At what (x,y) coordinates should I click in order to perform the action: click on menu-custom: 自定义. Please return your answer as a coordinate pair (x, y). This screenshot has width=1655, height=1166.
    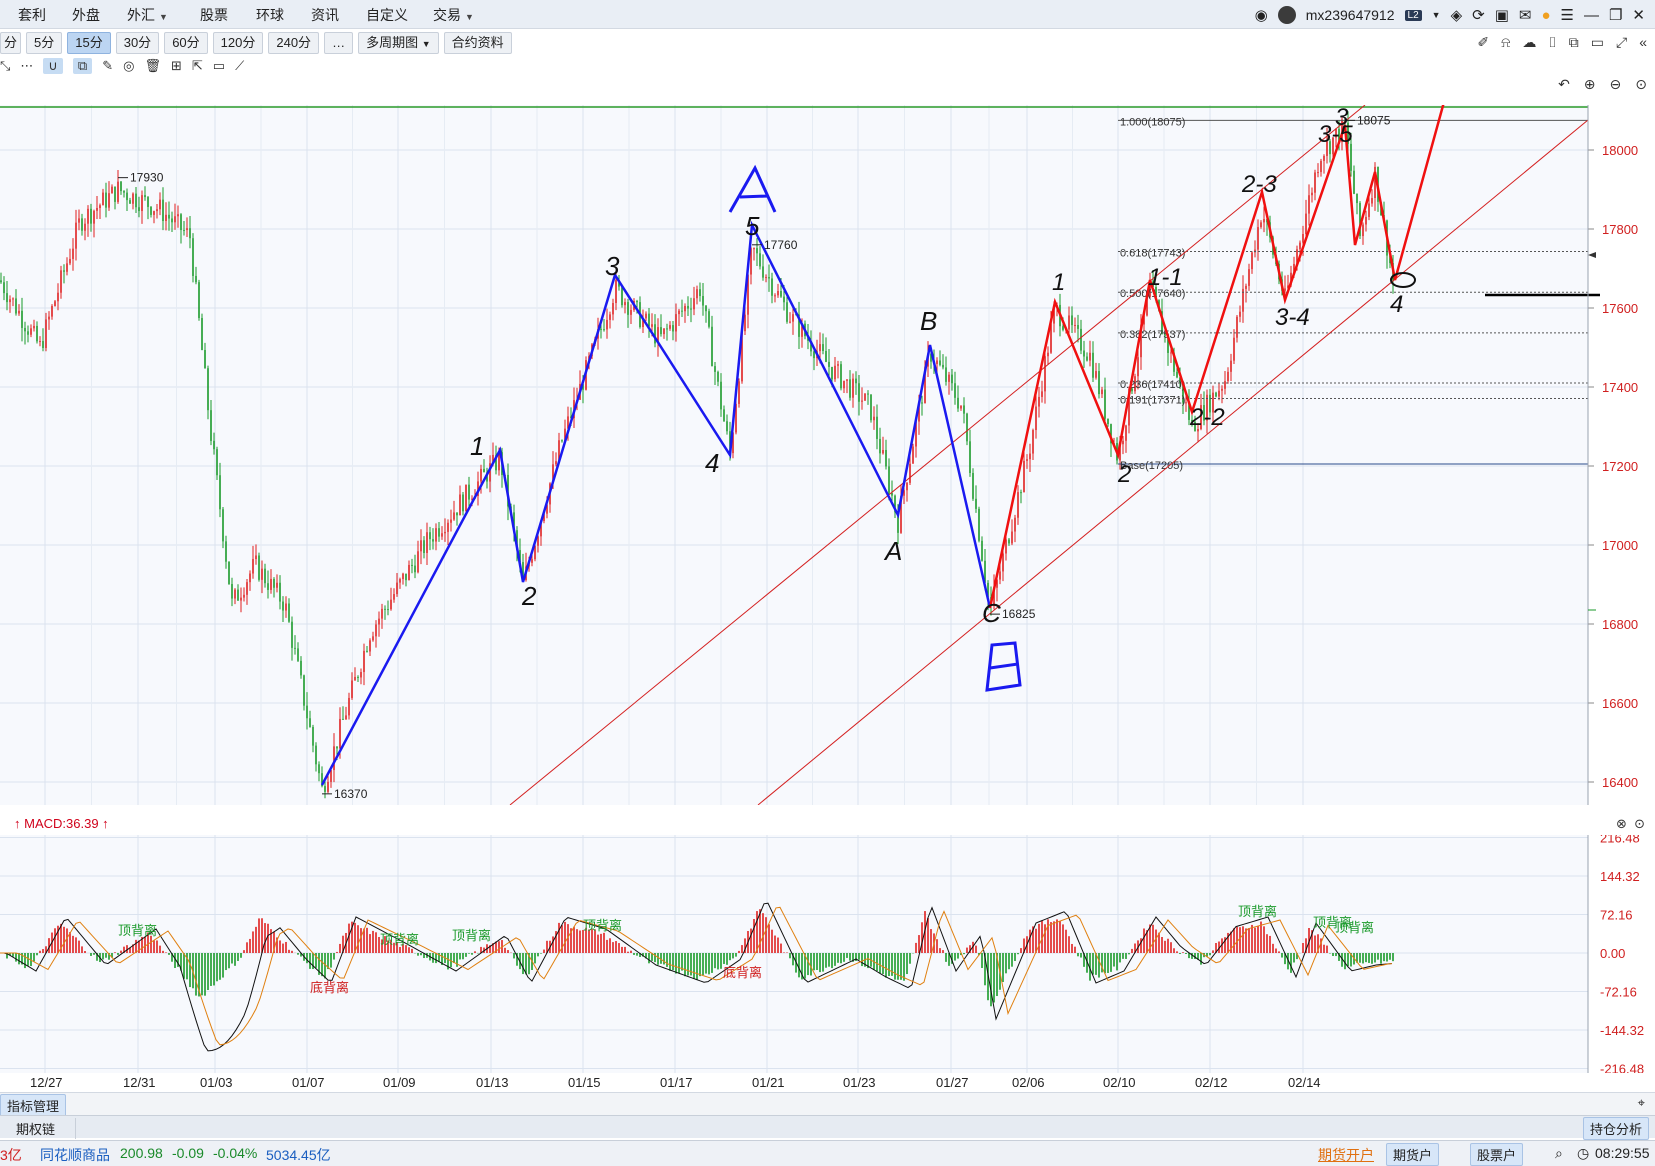
    Looking at the image, I should click on (387, 15).